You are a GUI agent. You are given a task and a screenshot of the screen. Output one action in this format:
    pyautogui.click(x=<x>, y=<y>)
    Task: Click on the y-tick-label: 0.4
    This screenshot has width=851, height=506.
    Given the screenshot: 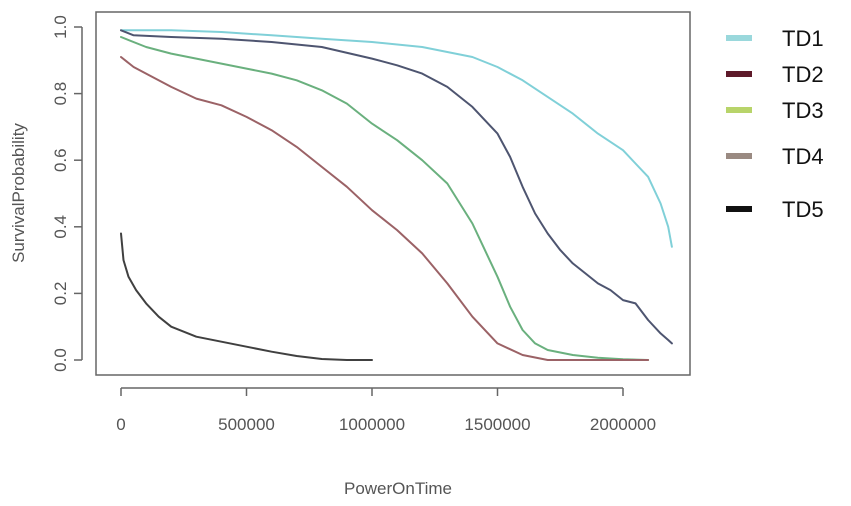 What is the action you would take?
    pyautogui.click(x=60, y=227)
    